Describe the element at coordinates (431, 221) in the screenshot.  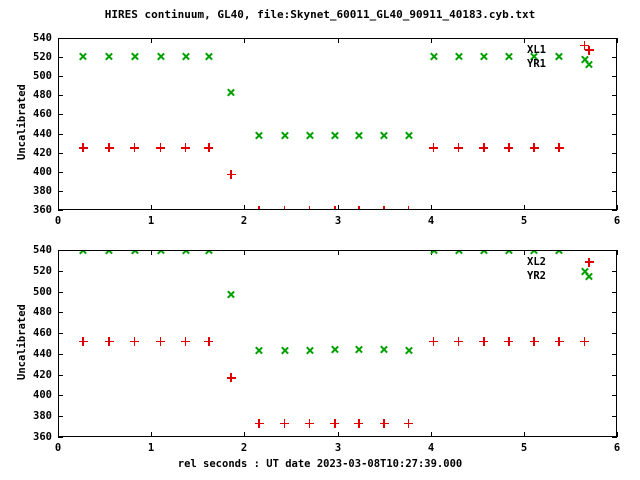
I see `x-tick-label: 4` at that location.